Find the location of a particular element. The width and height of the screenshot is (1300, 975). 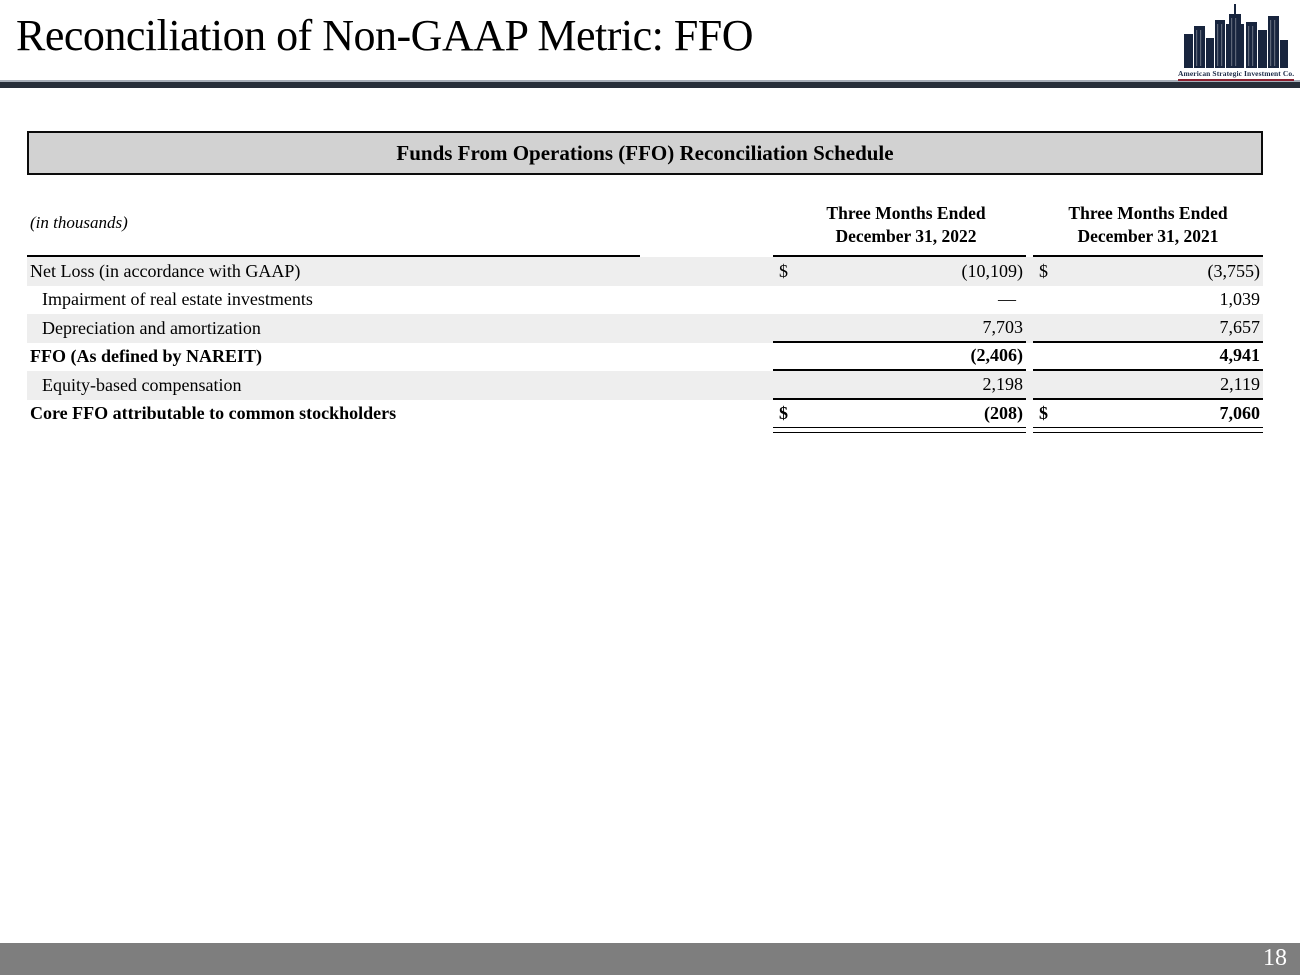

value-2021: 2,119 is located at coordinates (1240, 383).